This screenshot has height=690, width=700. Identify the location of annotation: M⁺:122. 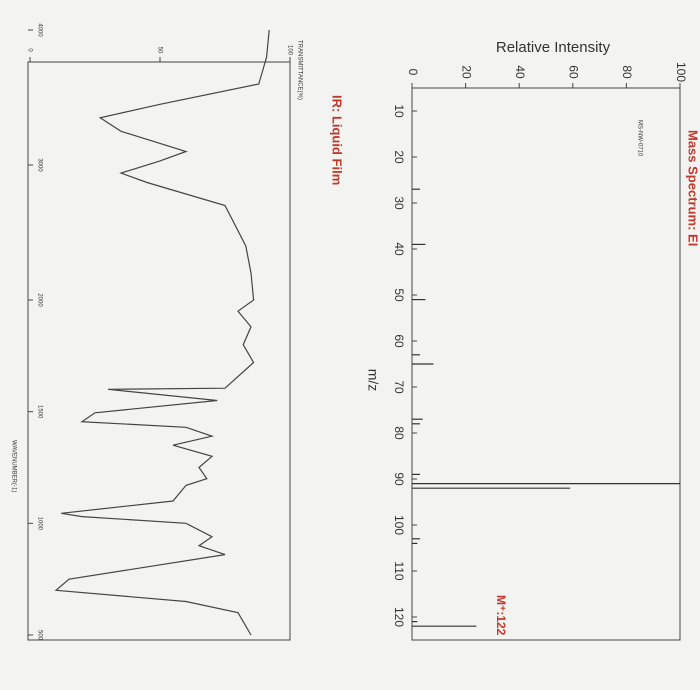
(501, 615).